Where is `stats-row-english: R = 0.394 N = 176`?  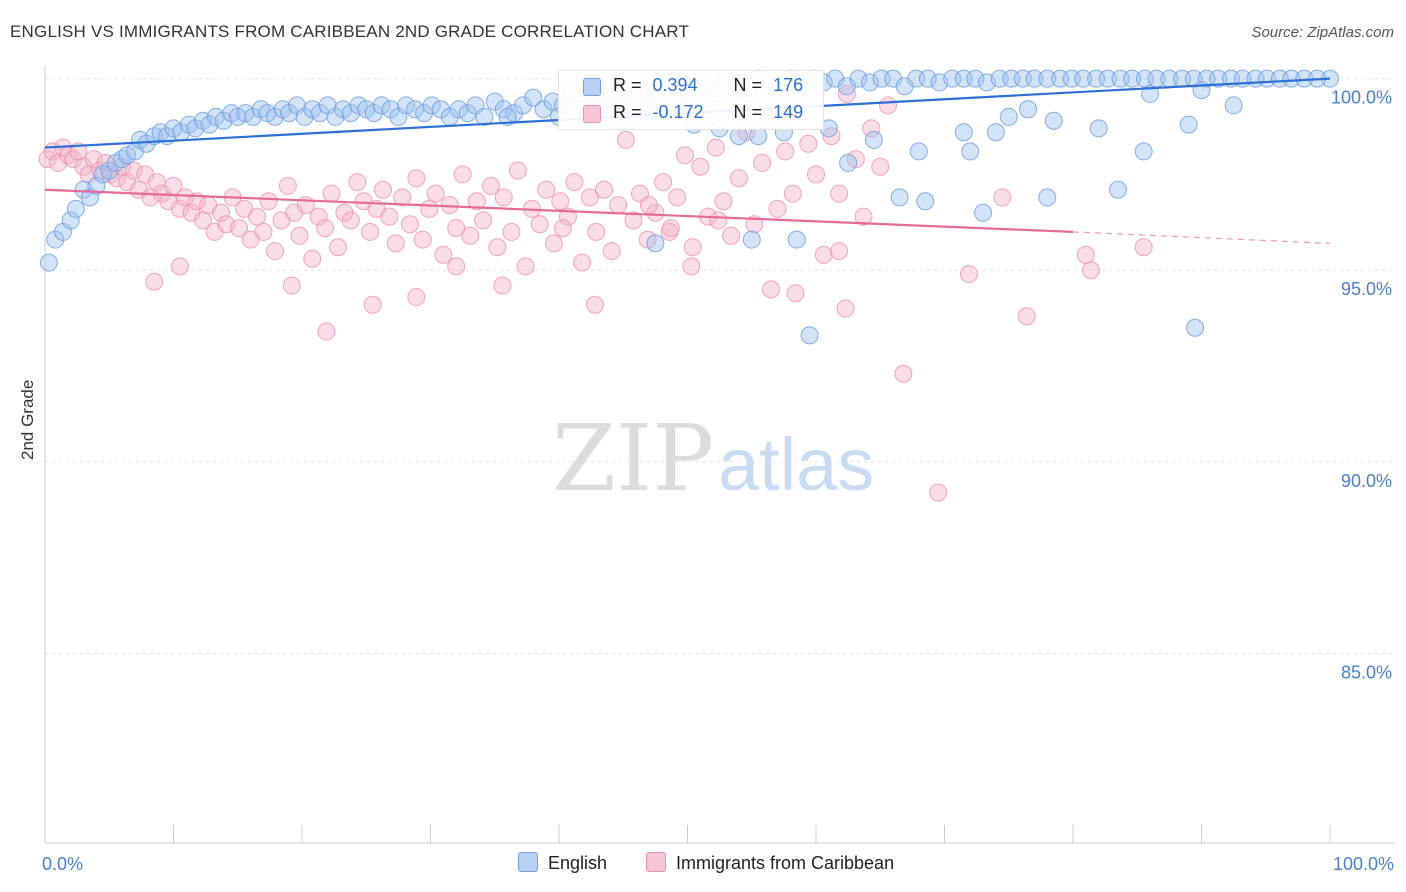
stats-row-english: R = 0.394 N = 176 is located at coordinates (691, 87).